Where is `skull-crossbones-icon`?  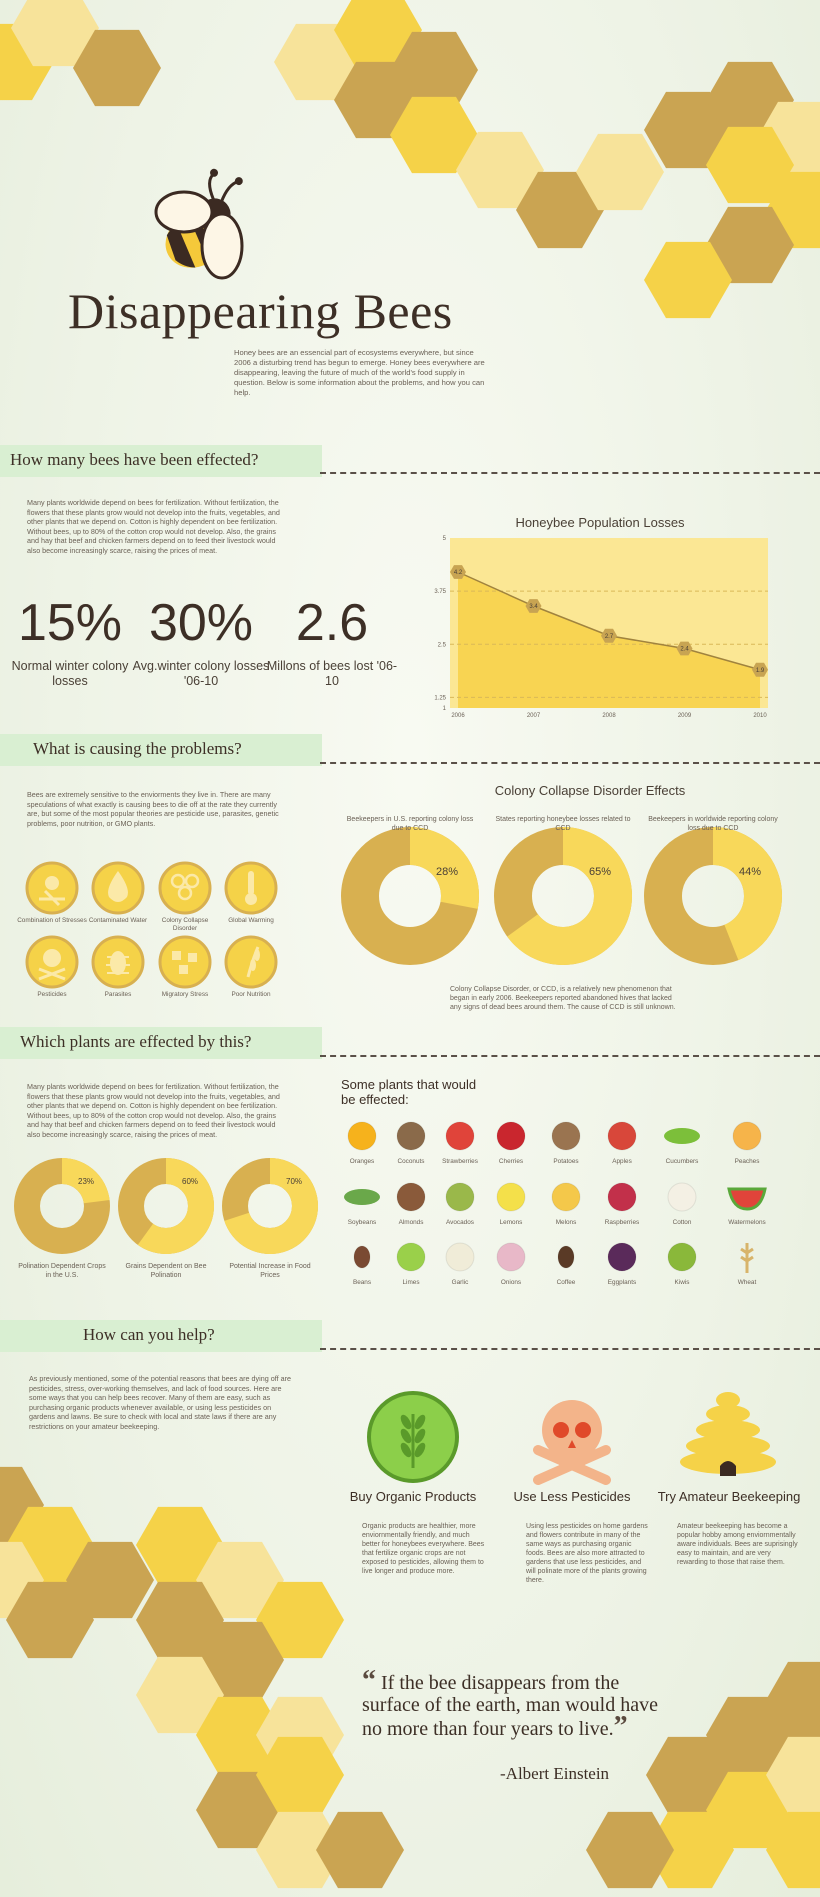
skull-crossbones-icon is located at coordinates (572, 1442).